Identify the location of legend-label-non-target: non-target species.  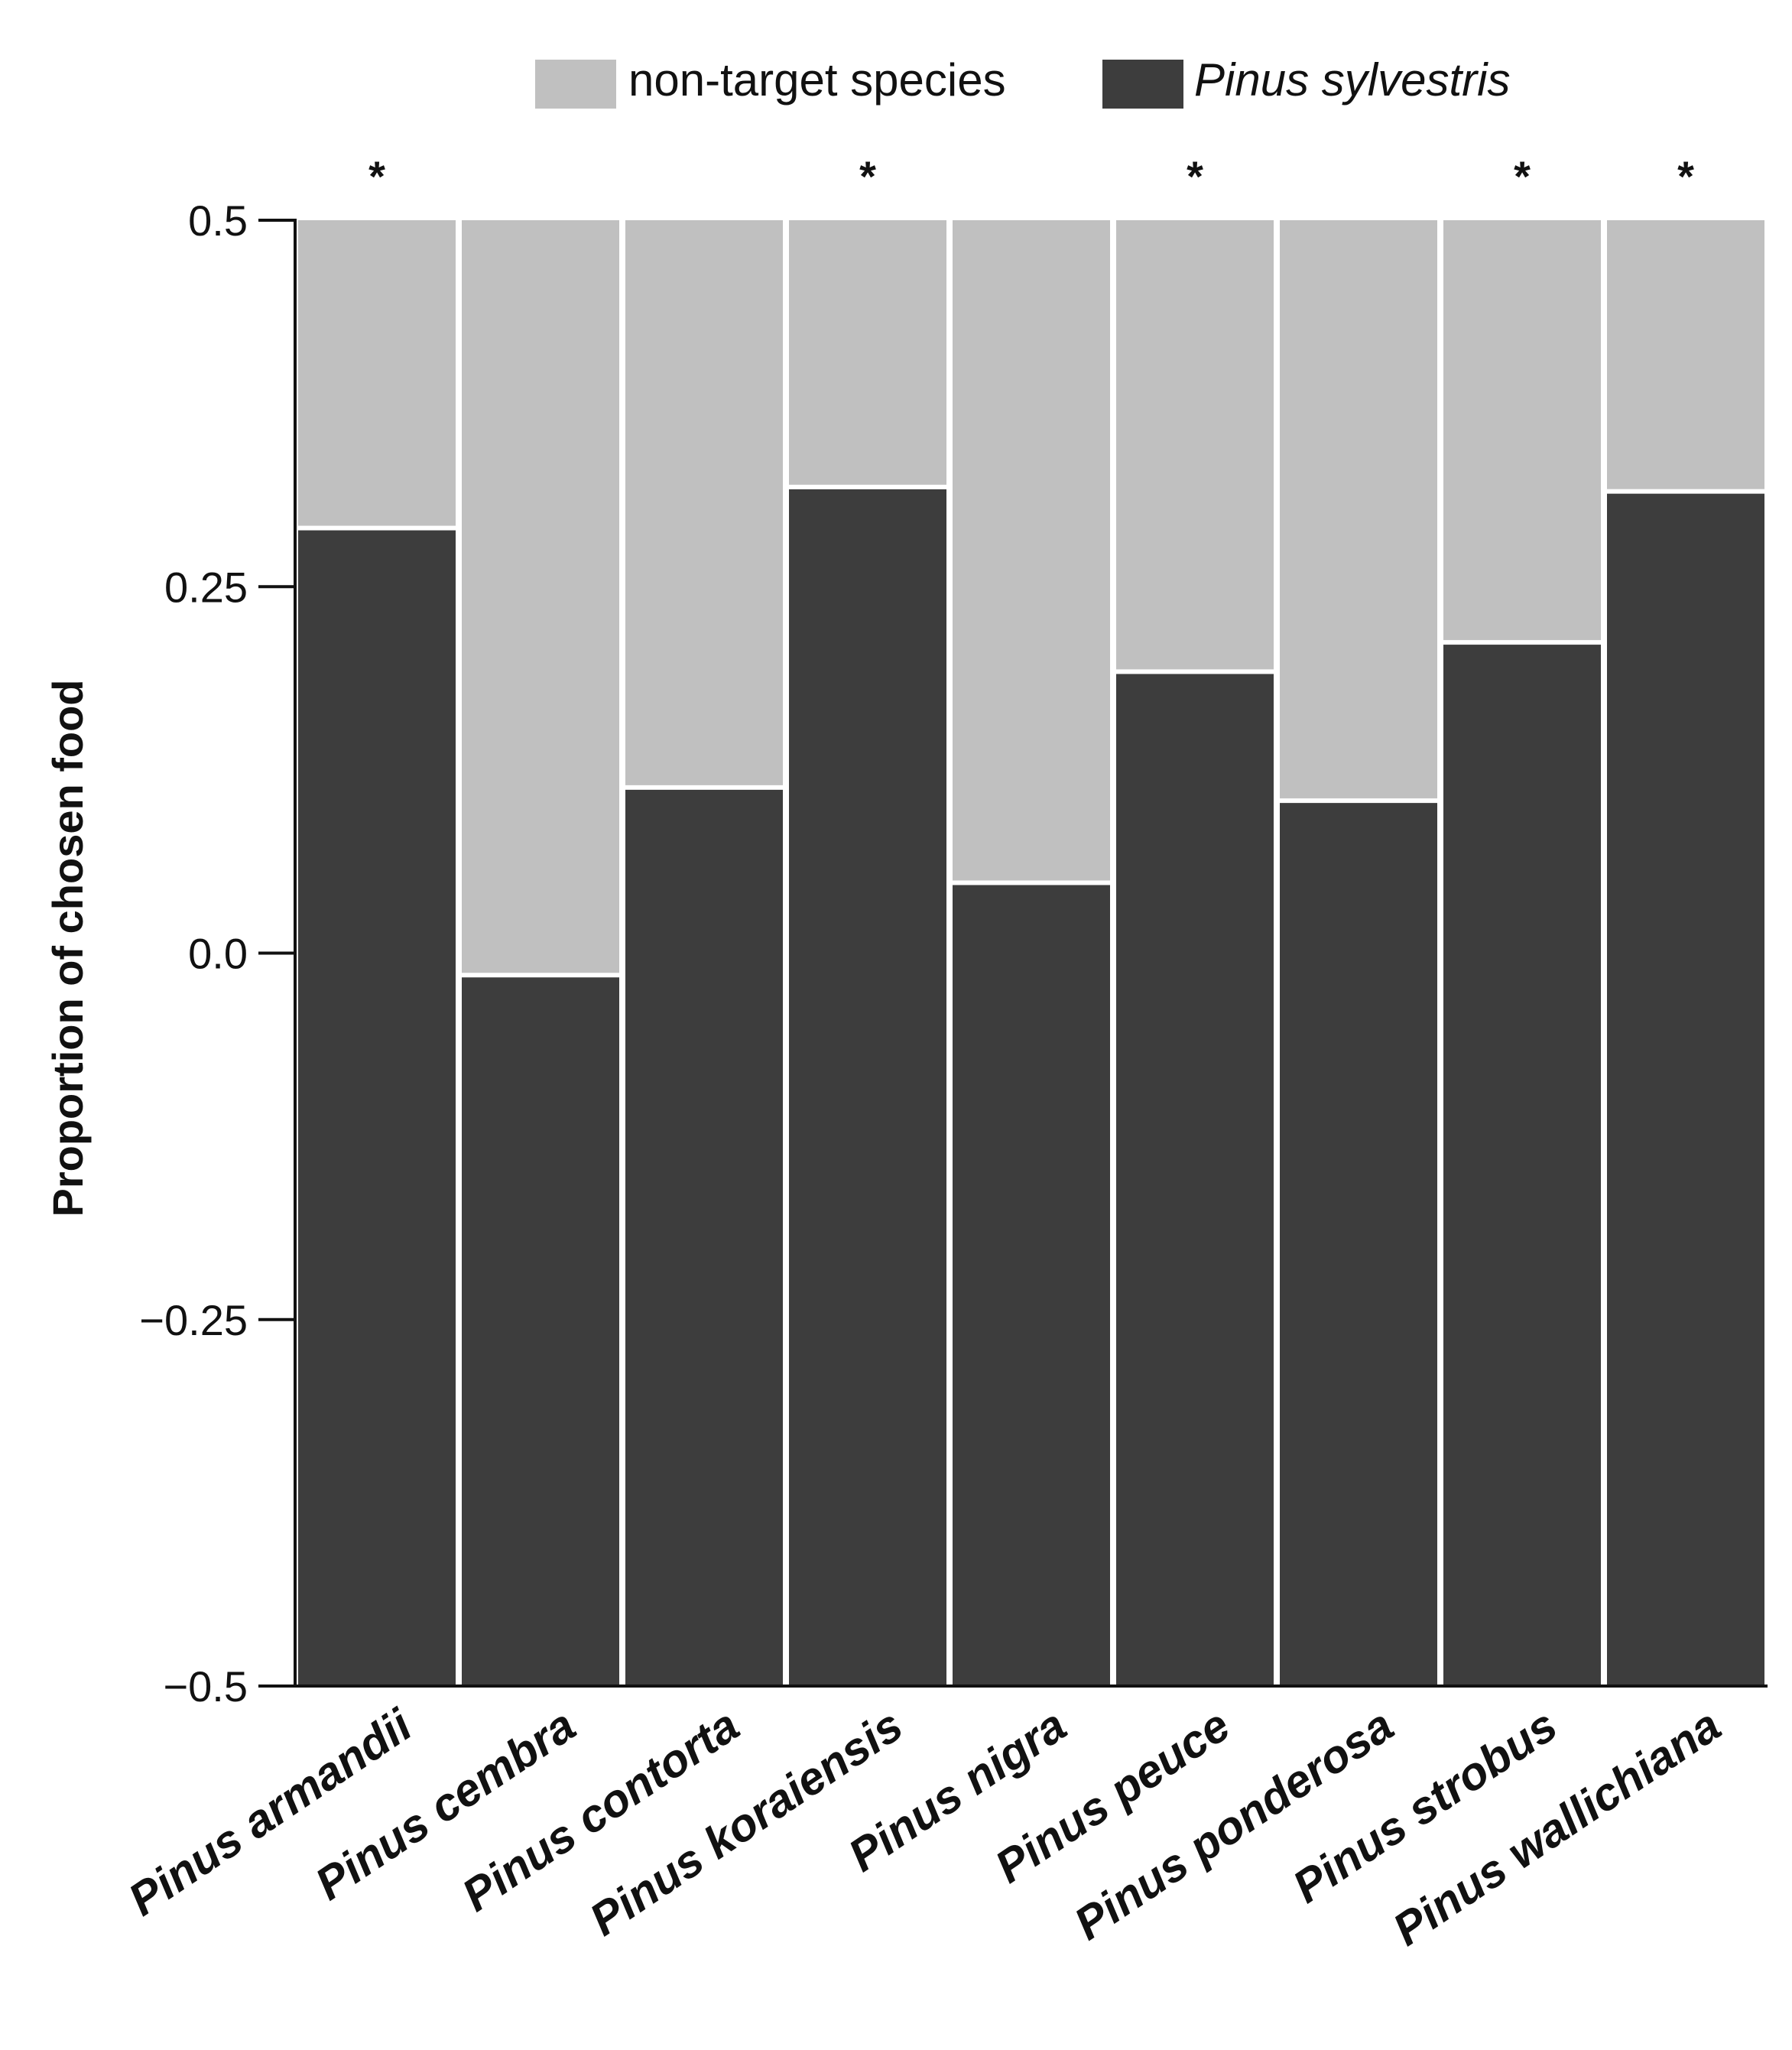
(817, 80).